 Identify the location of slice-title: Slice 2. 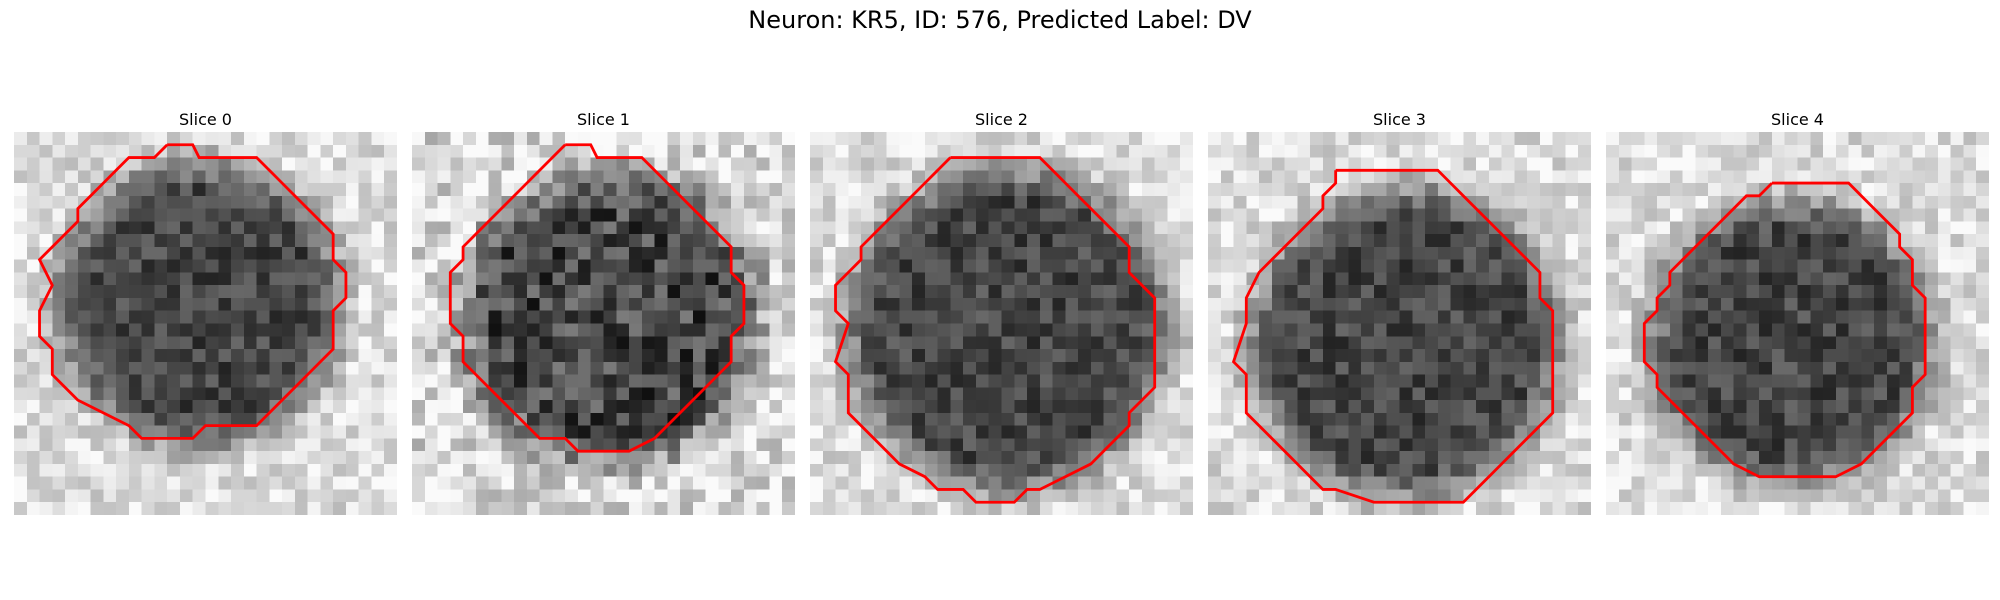
(1001, 119).